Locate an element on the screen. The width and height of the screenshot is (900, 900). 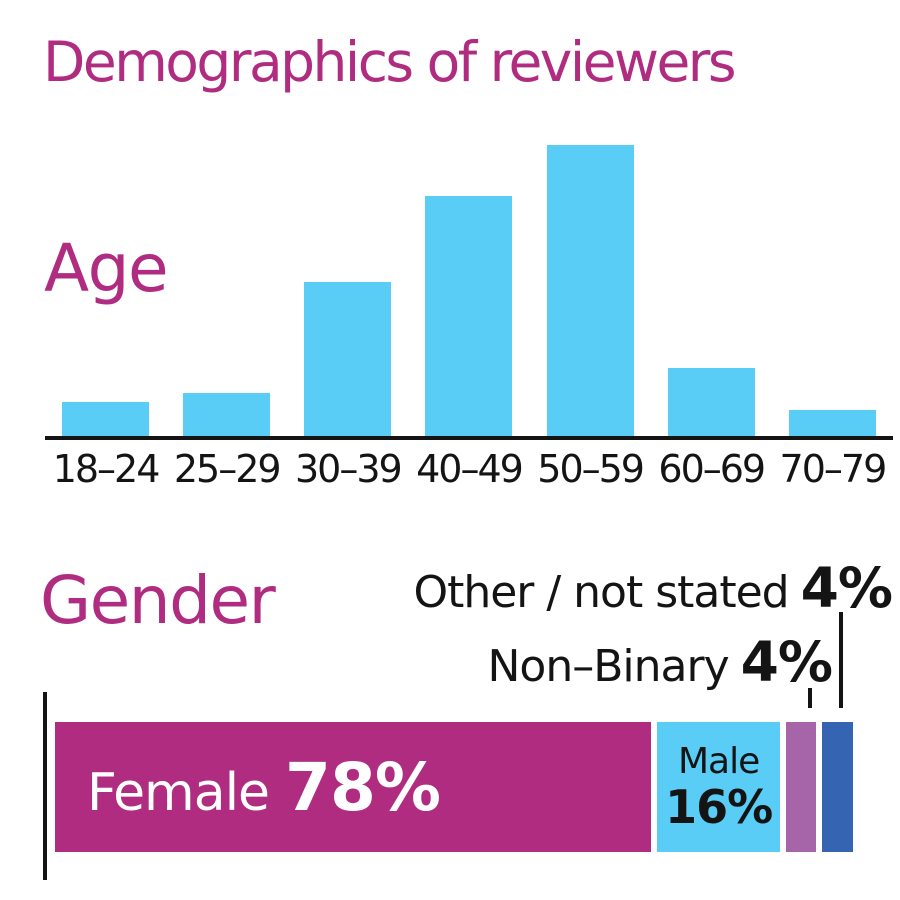
callout-other-label: Other / not stated is located at coordinates (601, 592).